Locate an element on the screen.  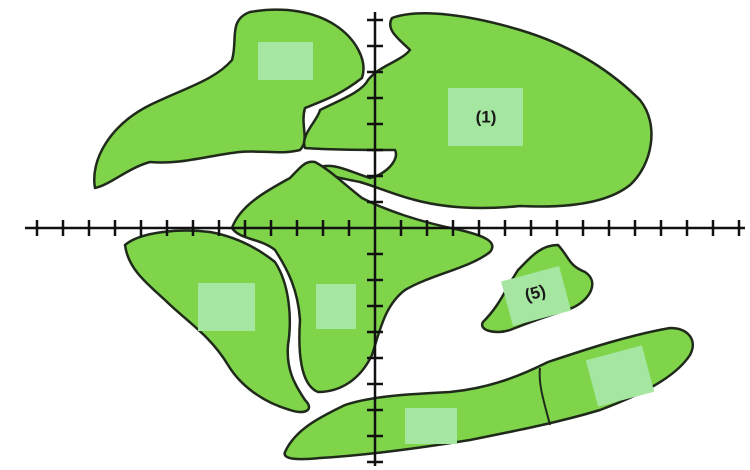
region-label: (5) is located at coordinates (535, 293).